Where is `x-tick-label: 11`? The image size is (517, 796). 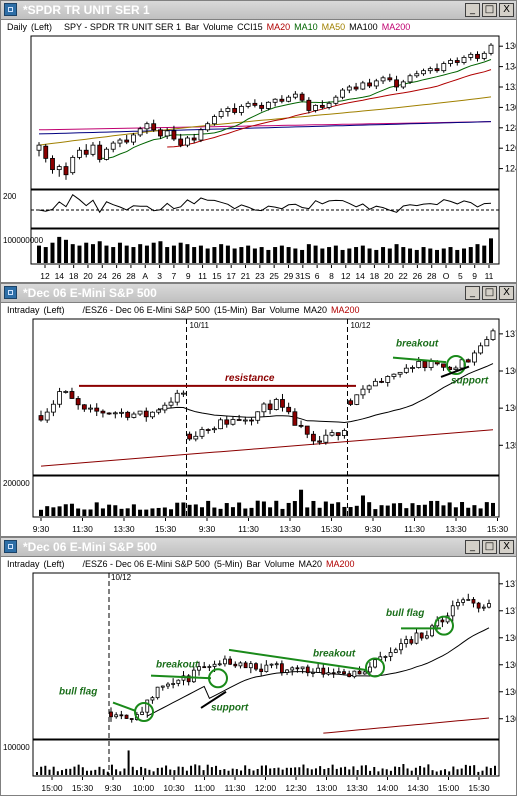
x-tick-label: 11 is located at coordinates (202, 276).